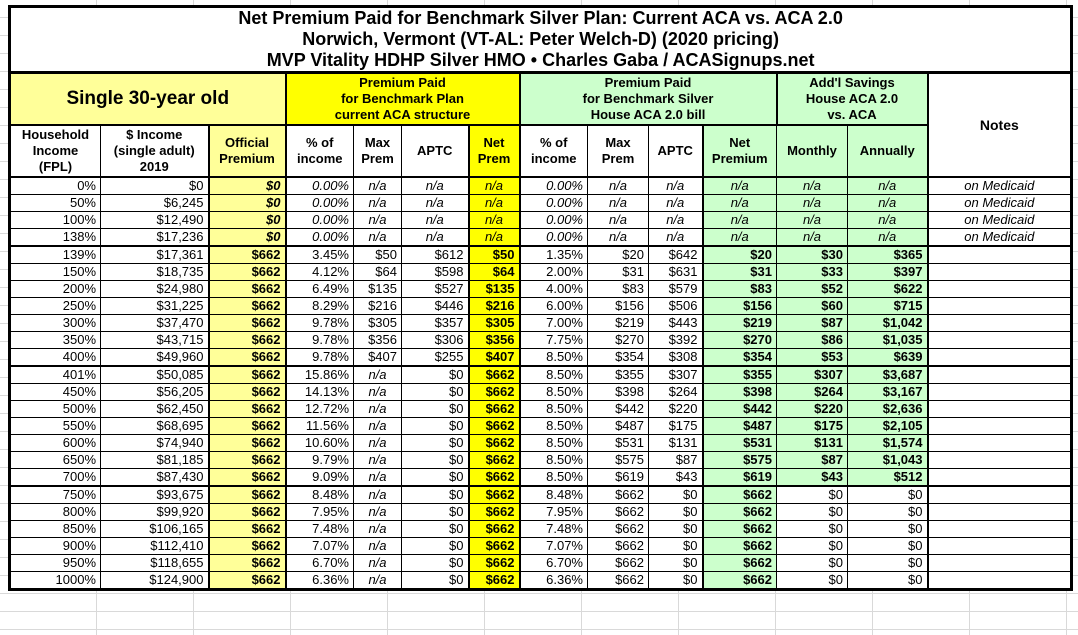  Describe the element at coordinates (812, 442) in the screenshot. I see `cell-savings-monthly: $131` at that location.